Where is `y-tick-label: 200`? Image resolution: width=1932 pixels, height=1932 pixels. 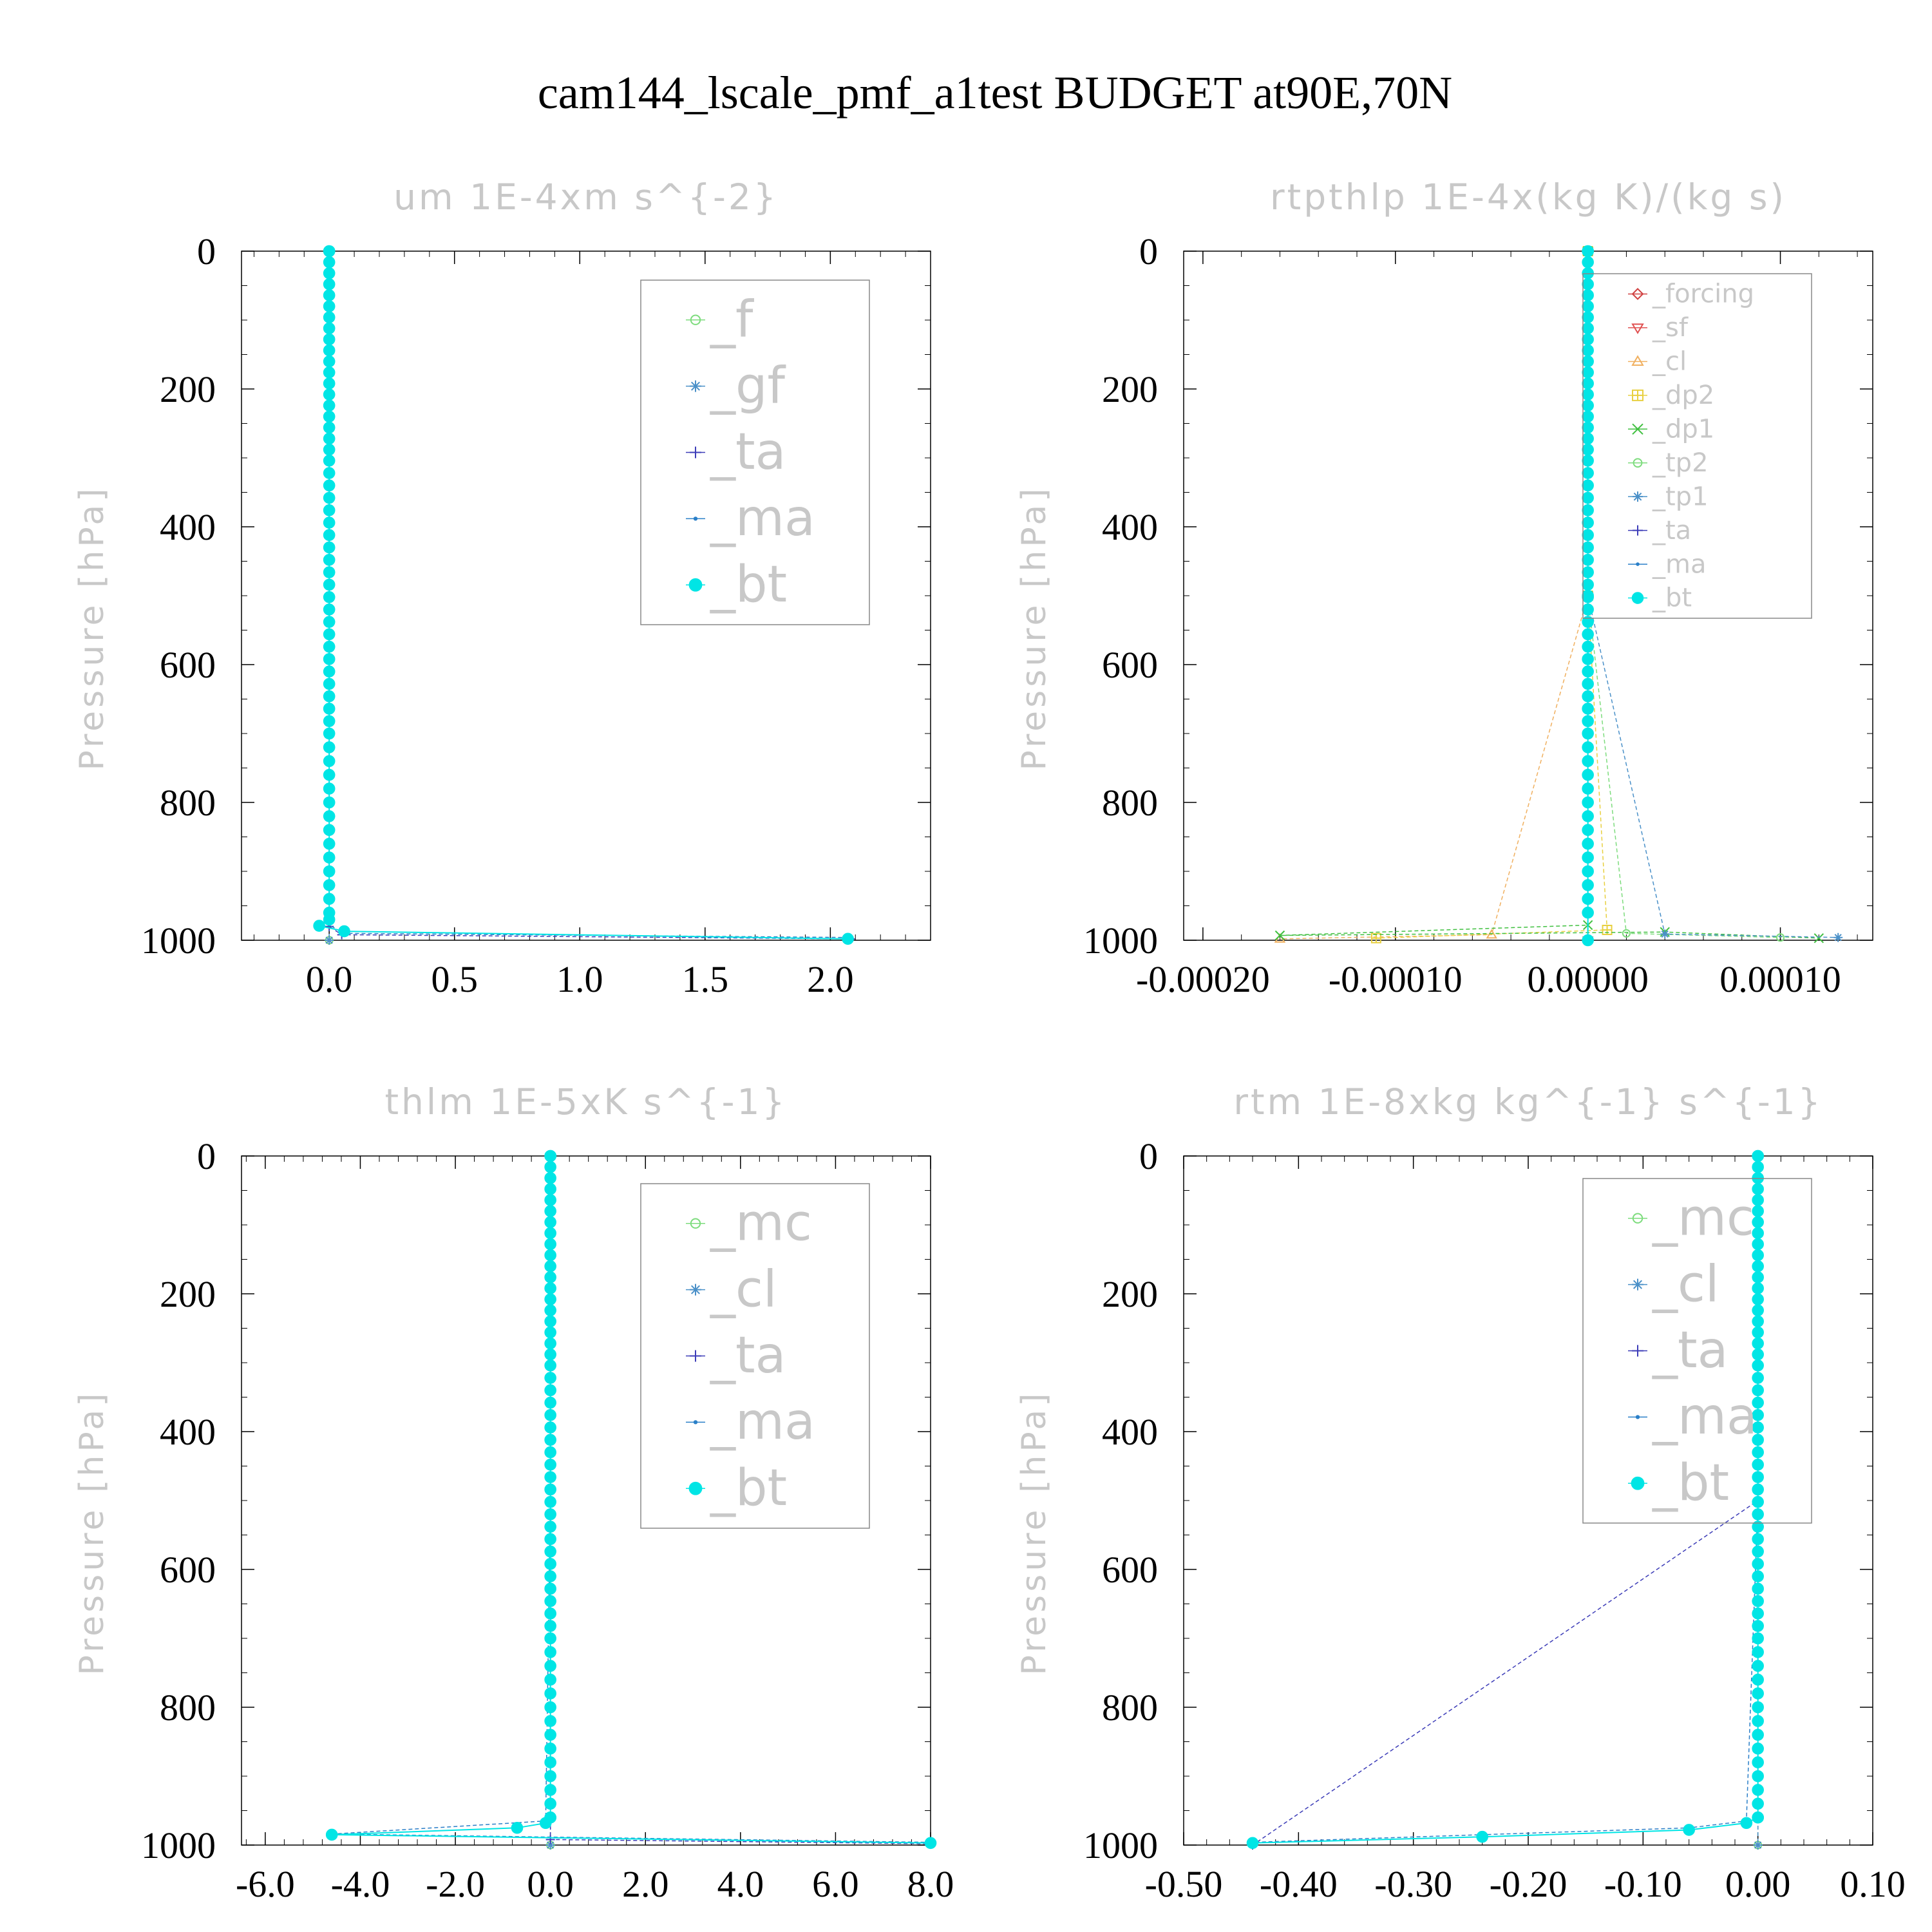 y-tick-label: 200 is located at coordinates (1130, 389).